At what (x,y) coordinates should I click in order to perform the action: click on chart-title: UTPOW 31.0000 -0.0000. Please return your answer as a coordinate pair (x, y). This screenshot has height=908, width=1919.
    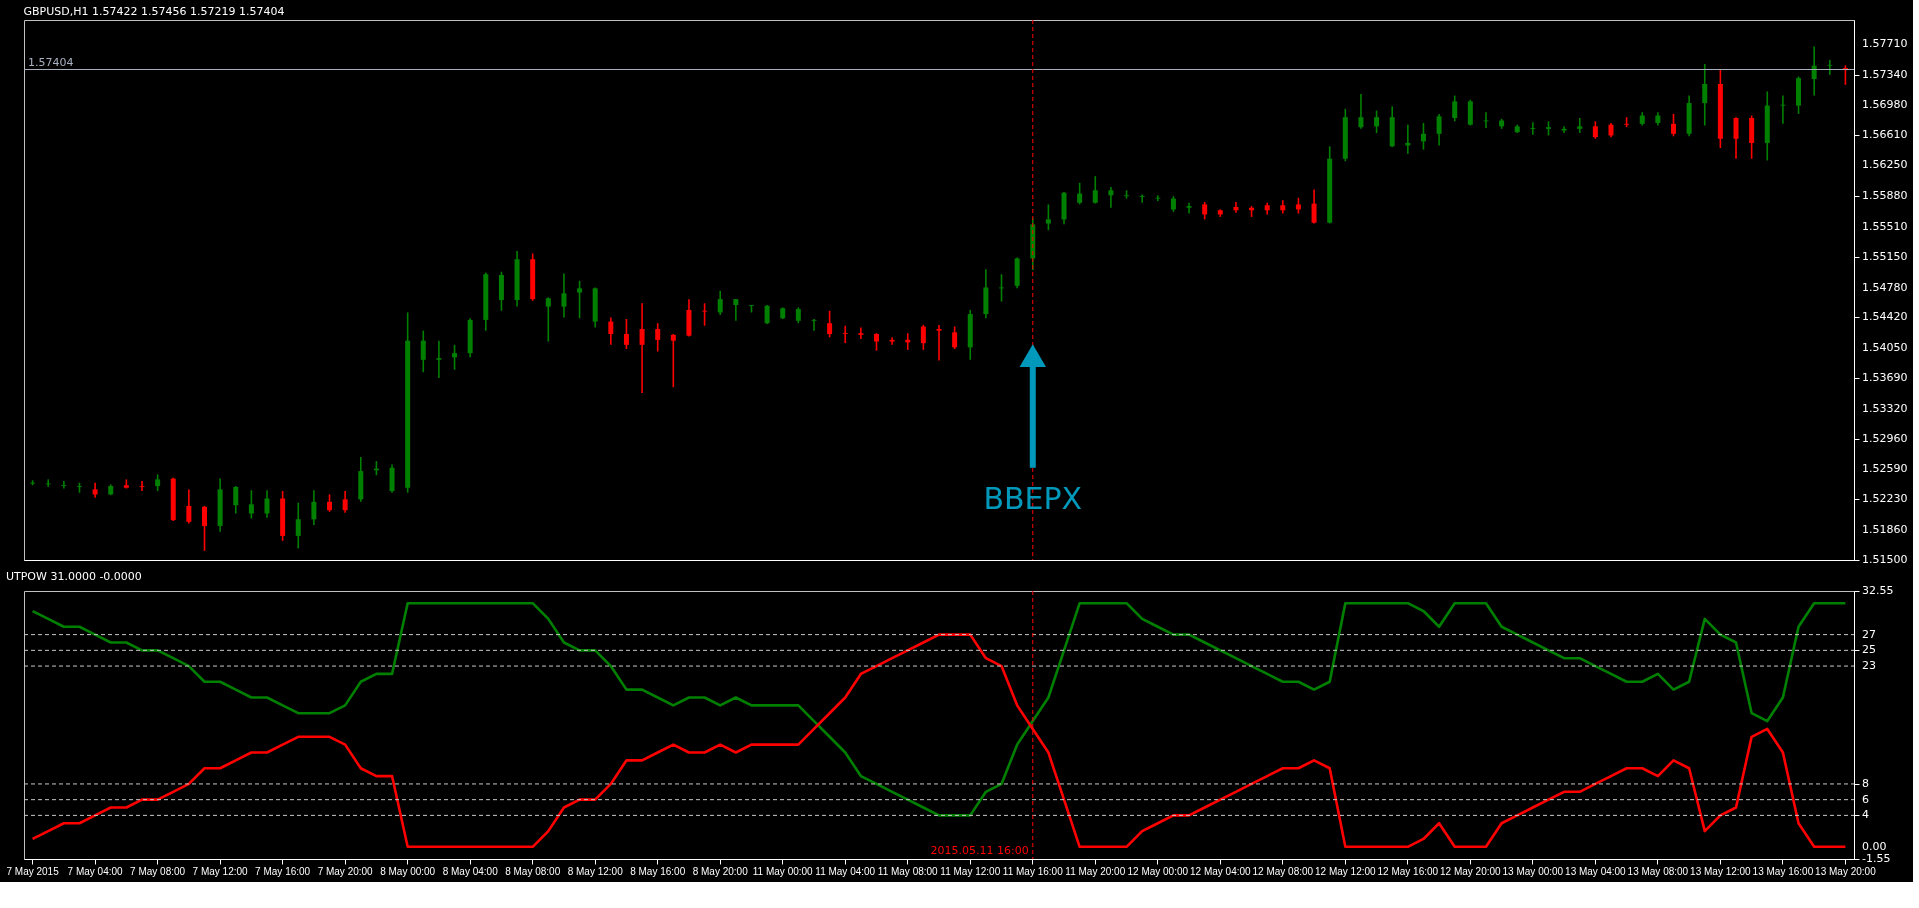
    Looking at the image, I should click on (73, 576).